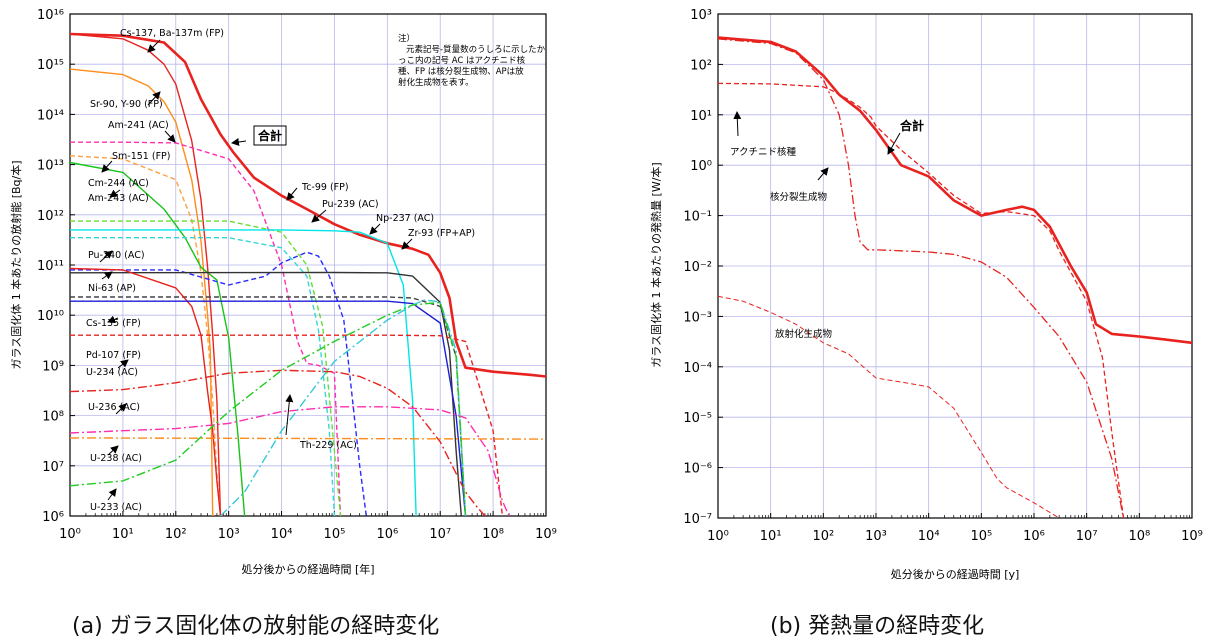 The height and width of the screenshot is (644, 1215). I want to click on series-label: Am-243 (AC), so click(118, 198).